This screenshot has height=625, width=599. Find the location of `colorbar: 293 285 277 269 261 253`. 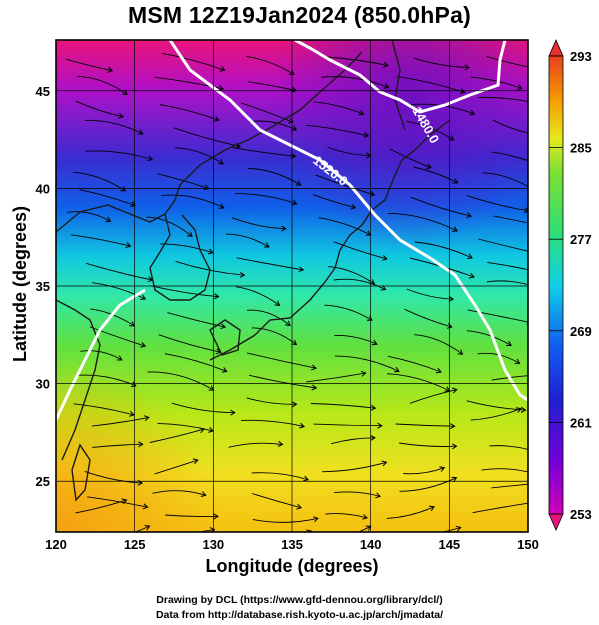

colorbar: 293 285 277 269 261 253 is located at coordinates (570, 285).